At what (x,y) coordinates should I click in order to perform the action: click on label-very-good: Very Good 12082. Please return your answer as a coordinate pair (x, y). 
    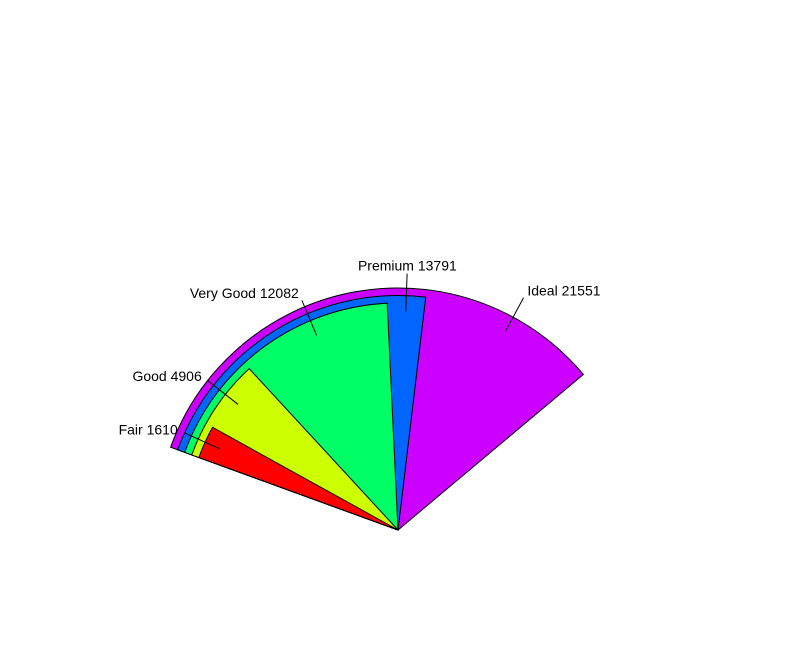
    Looking at the image, I should click on (244, 293).